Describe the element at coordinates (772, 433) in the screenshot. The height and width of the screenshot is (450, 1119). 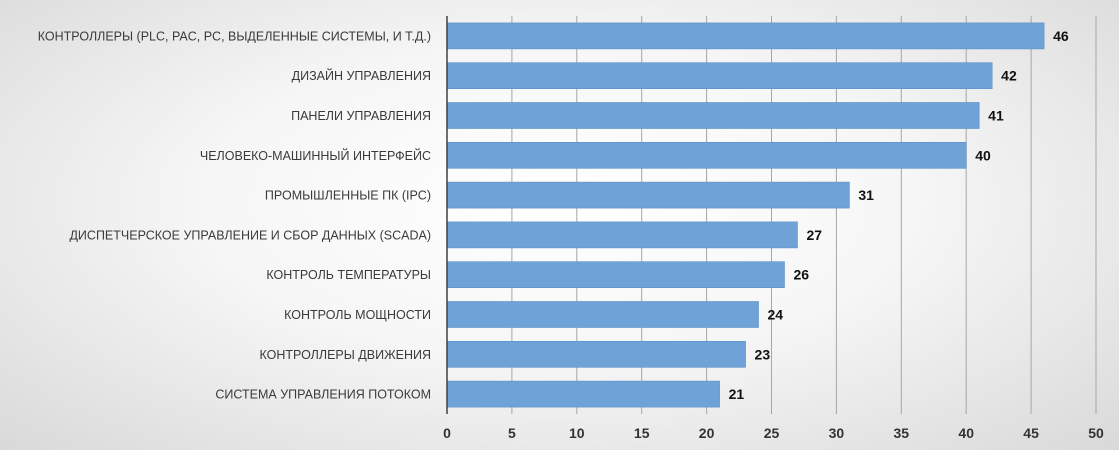
I see `x-tick-label: 25` at that location.